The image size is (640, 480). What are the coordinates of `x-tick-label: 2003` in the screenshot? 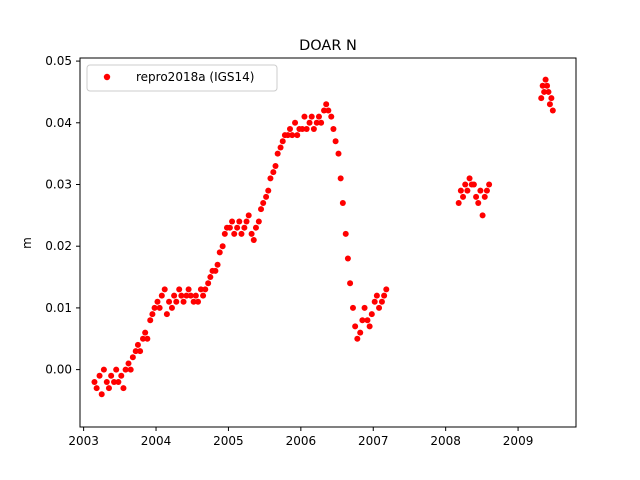 It's located at (83, 441).